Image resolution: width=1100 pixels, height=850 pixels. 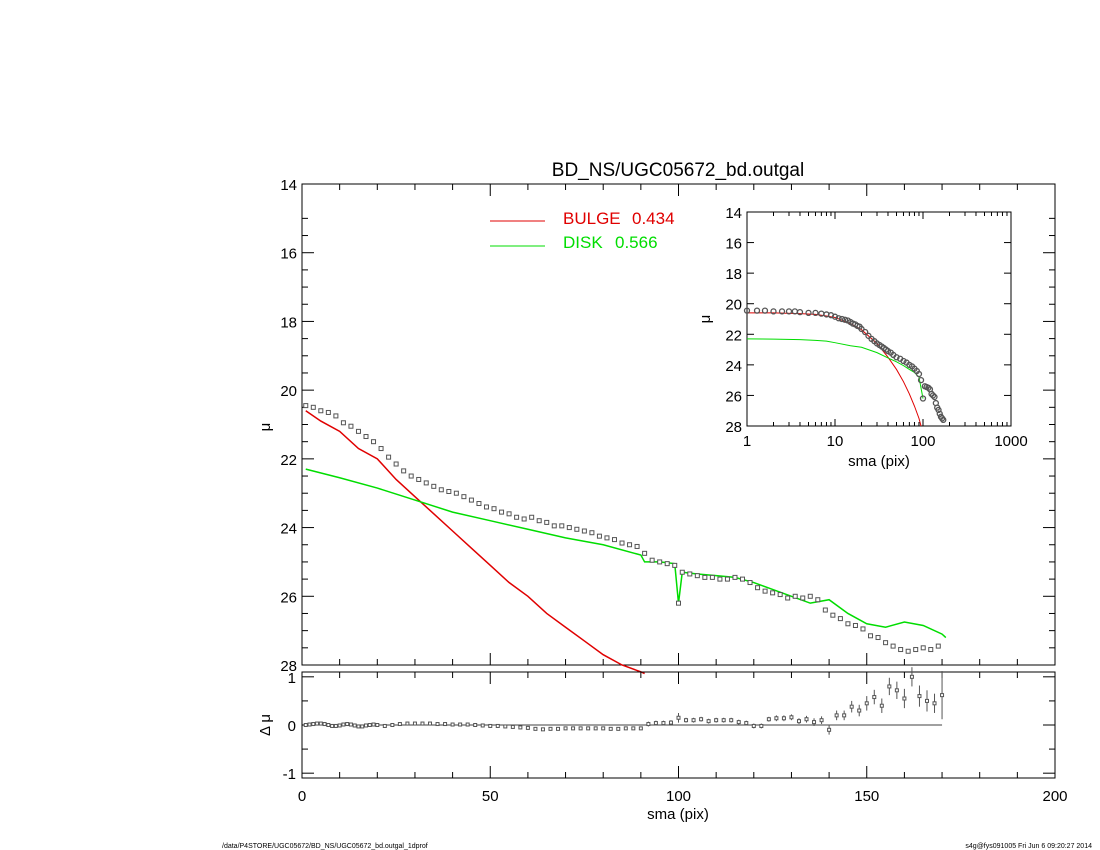 What do you see at coordinates (626, 553) in the screenshot?
I see `disk-model-line` at bounding box center [626, 553].